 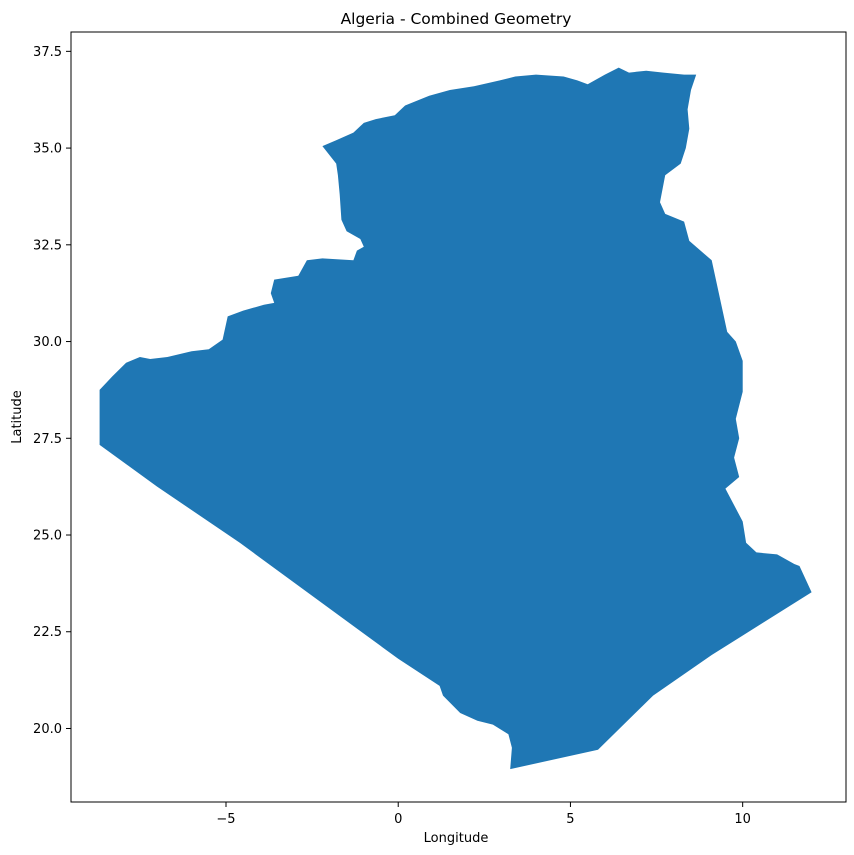 What do you see at coordinates (47, 149) in the screenshot?
I see `y-tick-label: 35.0` at bounding box center [47, 149].